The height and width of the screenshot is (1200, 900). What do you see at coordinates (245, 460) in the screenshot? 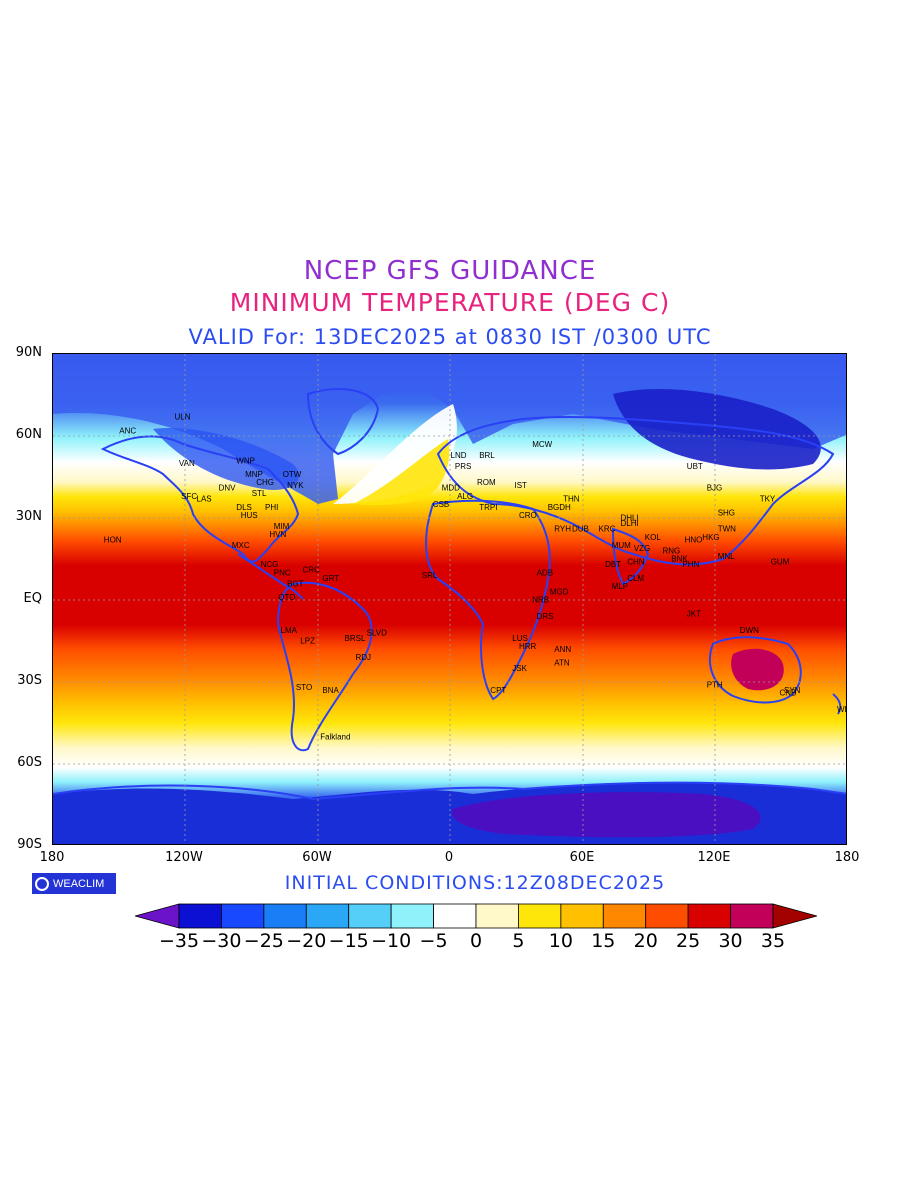
I see `city-label: WNP` at bounding box center [245, 460].